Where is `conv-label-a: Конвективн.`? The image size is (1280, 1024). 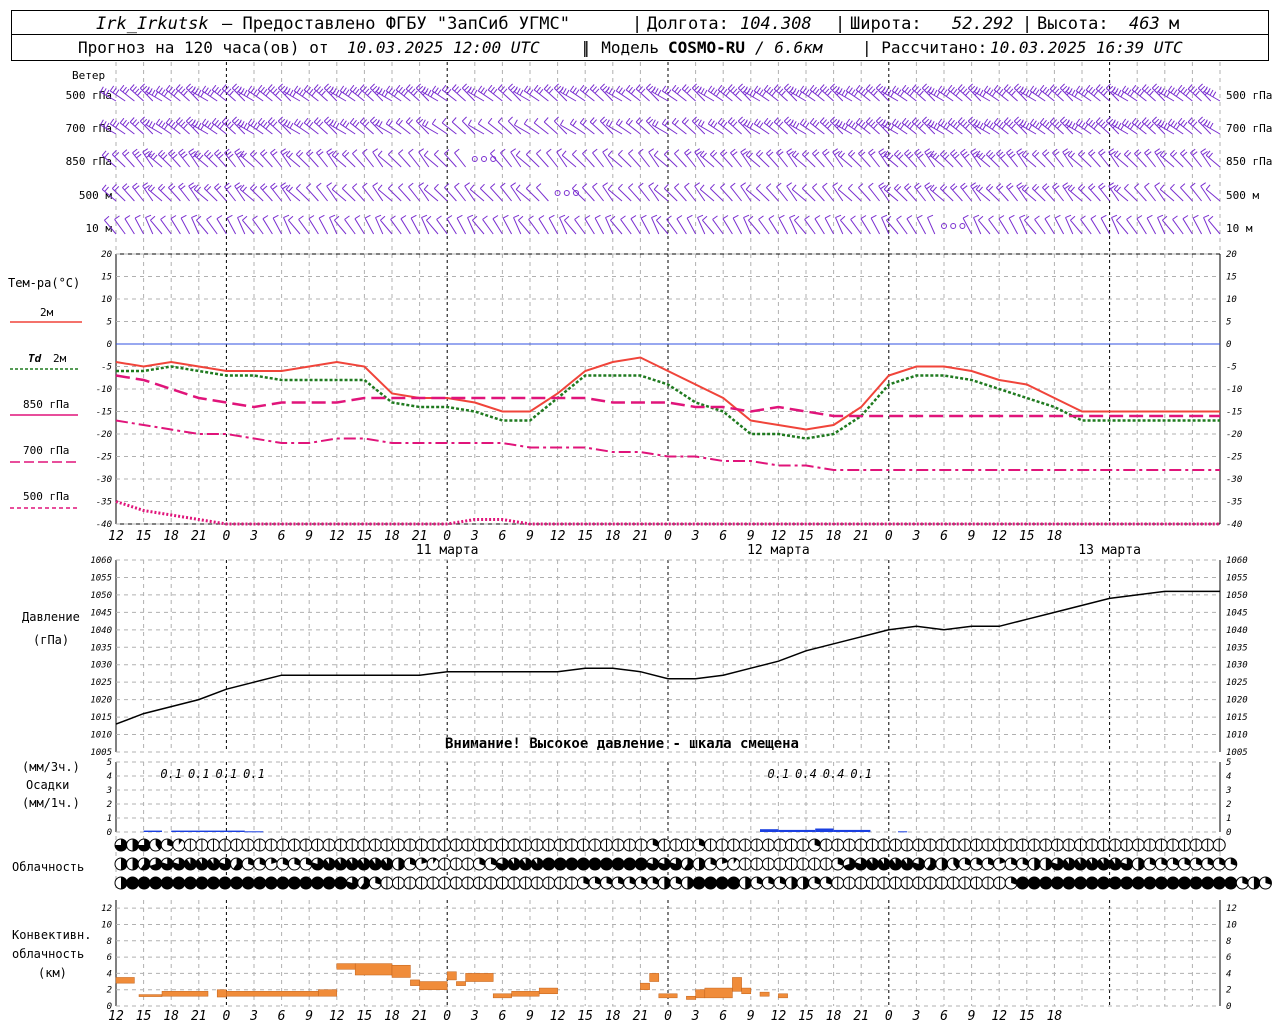
conv-label-a: Конвективн. is located at coordinates (51, 935).